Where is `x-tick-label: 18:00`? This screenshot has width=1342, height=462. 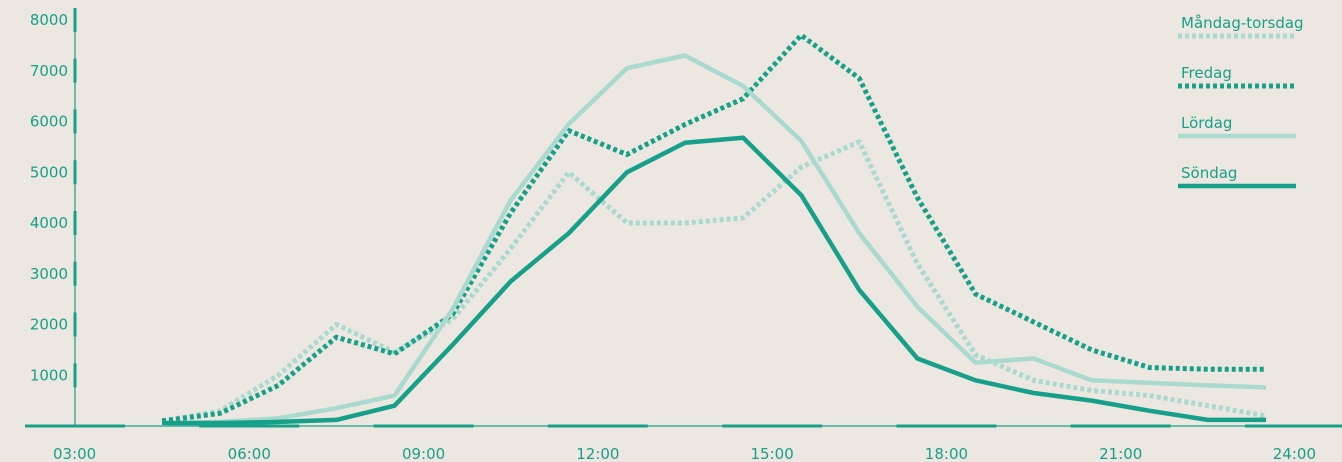
x-tick-label: 18:00 is located at coordinates (946, 453).